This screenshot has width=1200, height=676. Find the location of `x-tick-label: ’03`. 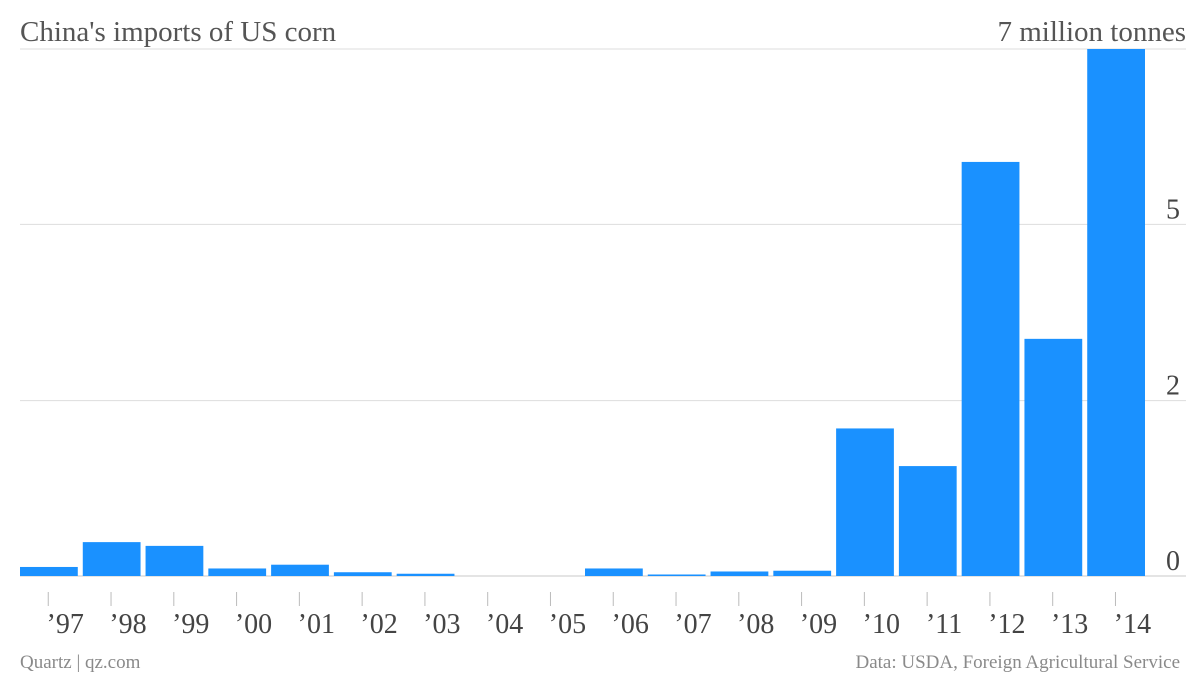

x-tick-label: ’03 is located at coordinates (441, 624).